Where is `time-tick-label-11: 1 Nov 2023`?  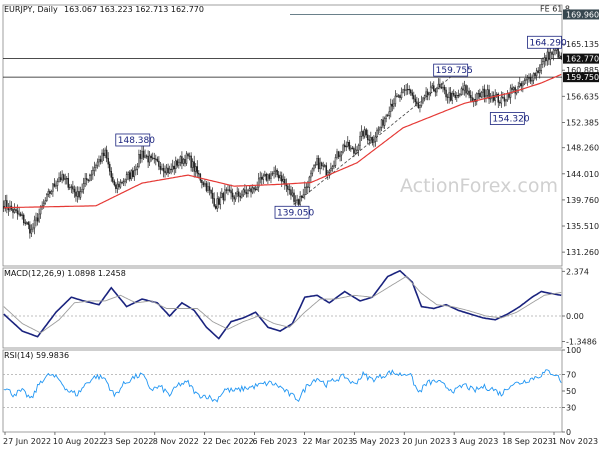
time-tick-label-11: 1 Nov 2023 is located at coordinates (575, 441).